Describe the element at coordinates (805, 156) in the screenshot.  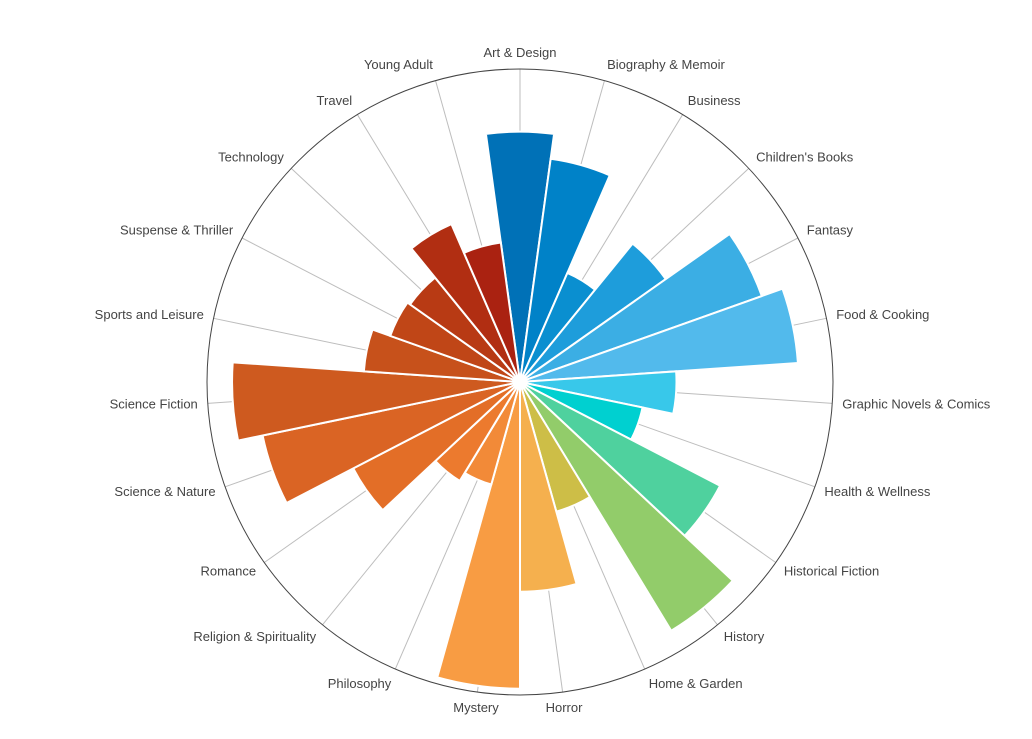
I see `label-children-s-books: Children's Books` at that location.